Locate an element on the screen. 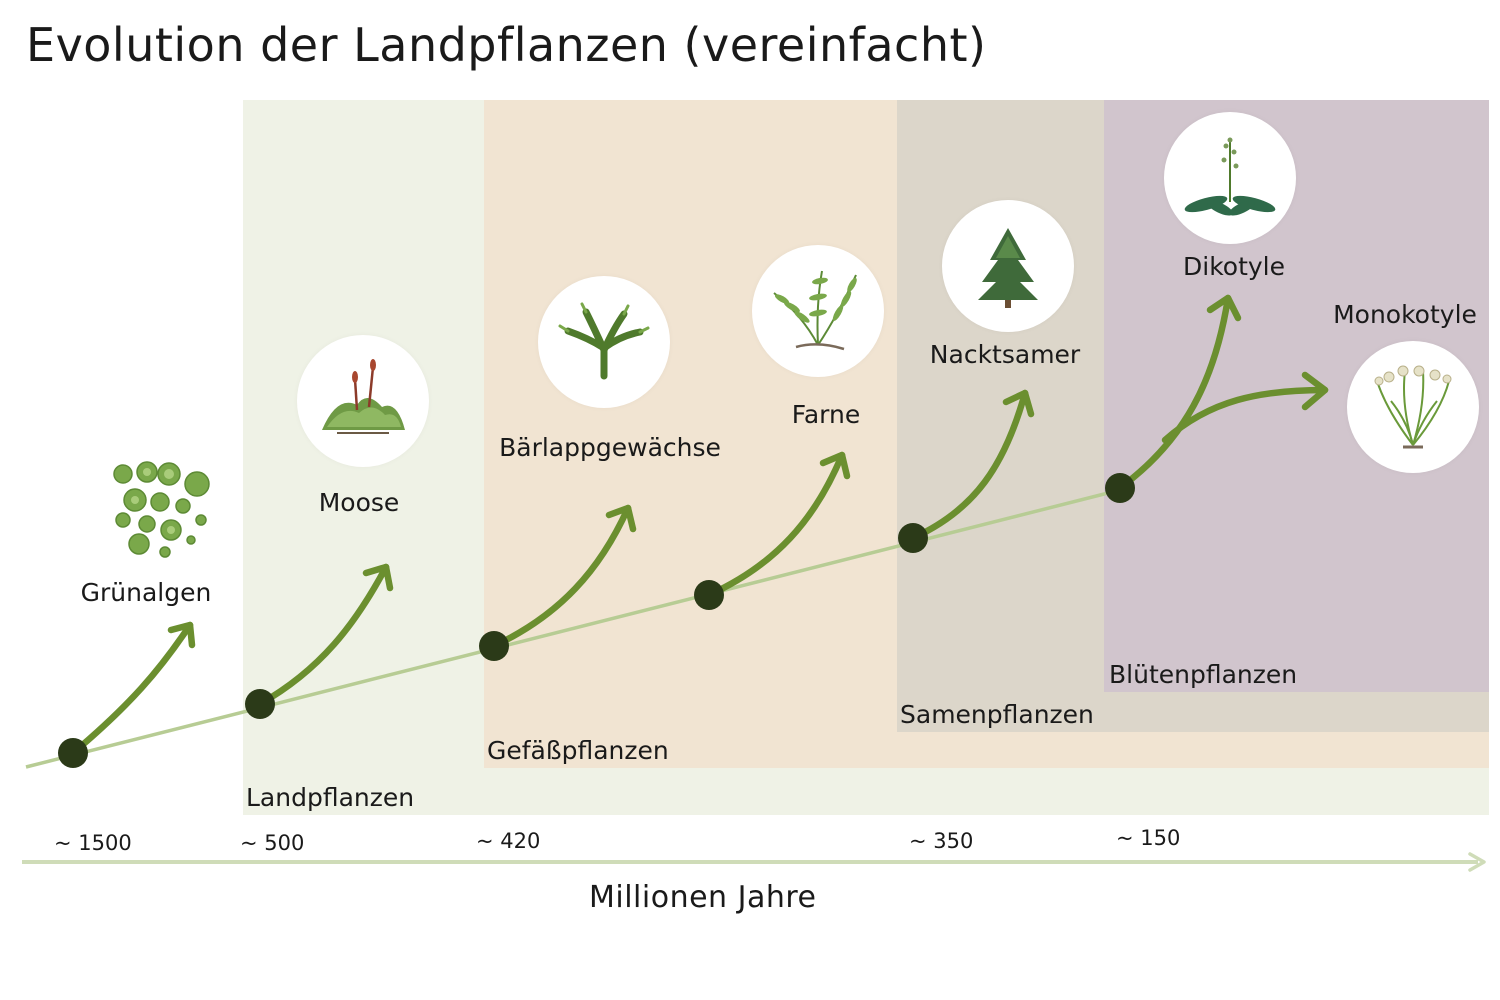  axis-label: Millionen Jahre is located at coordinates (703, 897).